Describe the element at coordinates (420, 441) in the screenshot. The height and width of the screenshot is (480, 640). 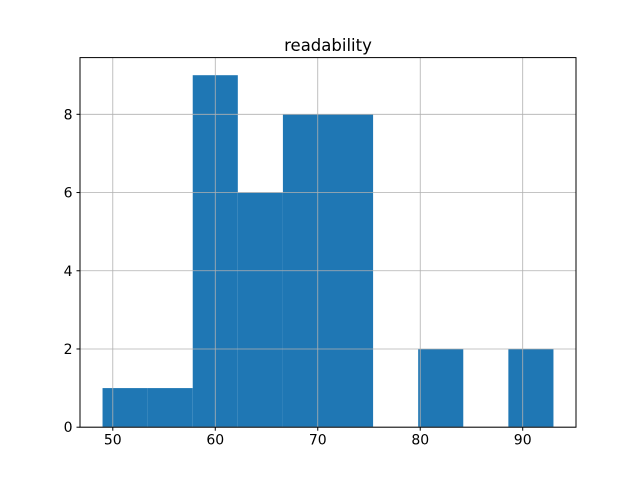
I see `x-tick-label: 80` at that location.